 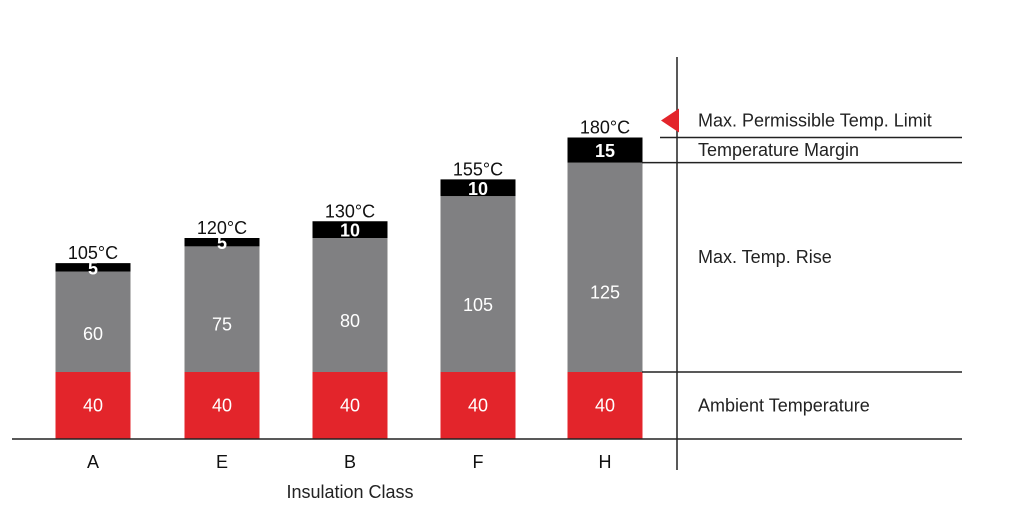 I want to click on x-tick-label-b: B, so click(x=350, y=462).